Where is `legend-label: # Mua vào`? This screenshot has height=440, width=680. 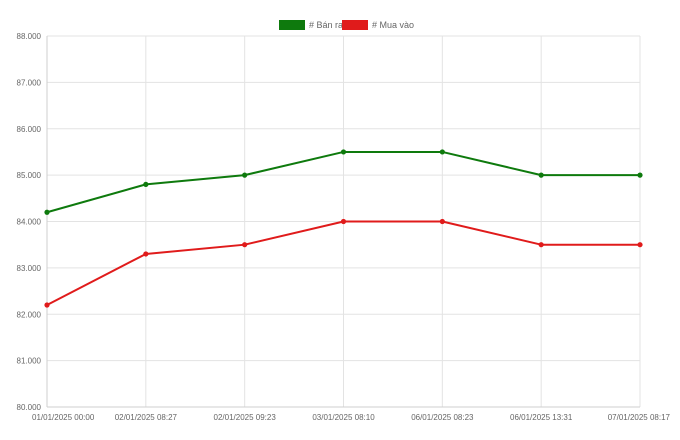 legend-label: # Mua vào is located at coordinates (393, 25).